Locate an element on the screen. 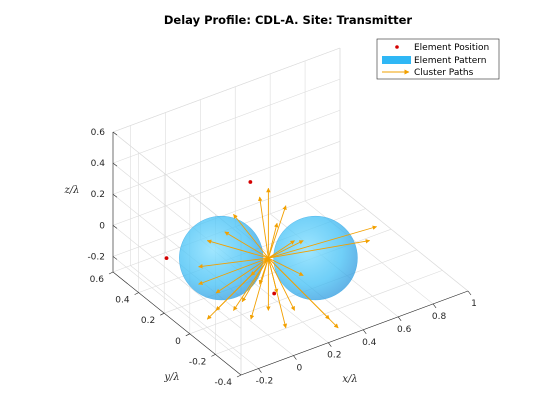  legend-marker-element-pattern is located at coordinates (396, 60).